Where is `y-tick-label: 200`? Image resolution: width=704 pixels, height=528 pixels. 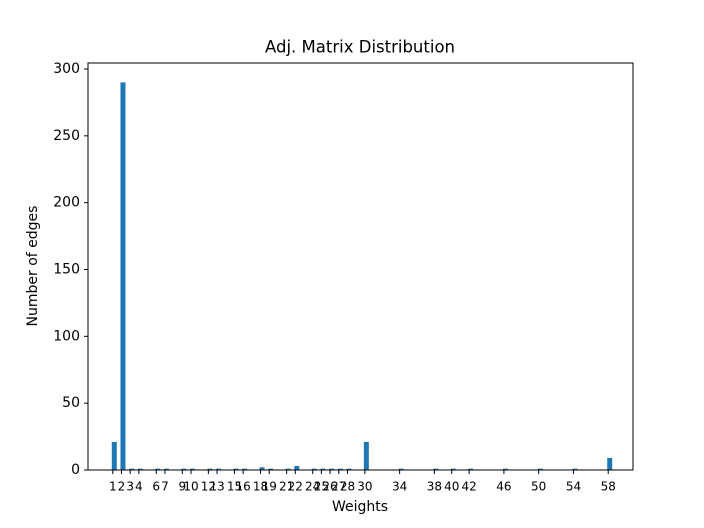
y-tick-label: 200 is located at coordinates (66, 203).